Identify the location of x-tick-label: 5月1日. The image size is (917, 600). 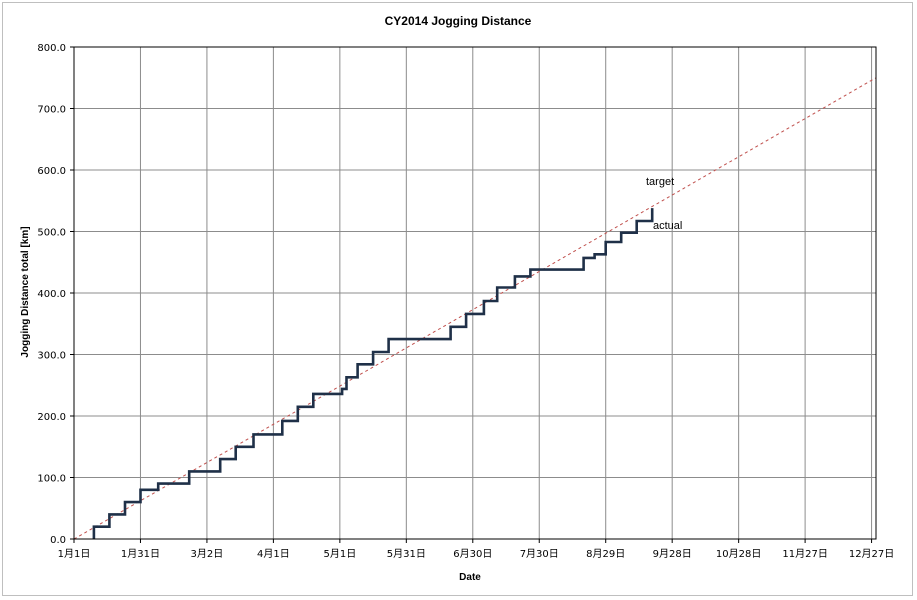
(339, 554).